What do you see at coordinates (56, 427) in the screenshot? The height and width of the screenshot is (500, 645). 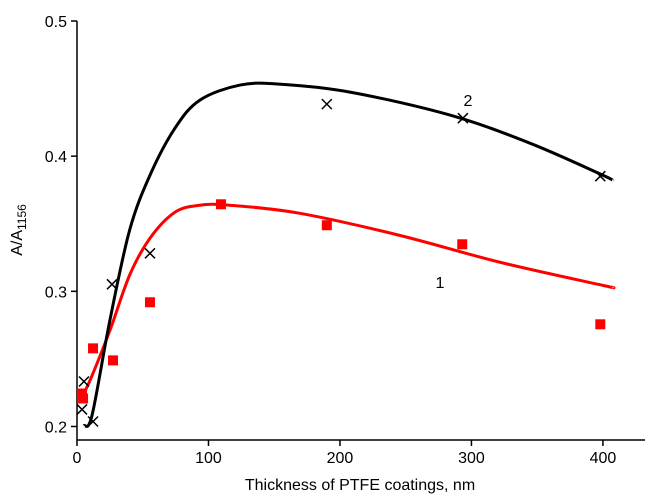 I see `y-tick-label: 0.2` at bounding box center [56, 427].